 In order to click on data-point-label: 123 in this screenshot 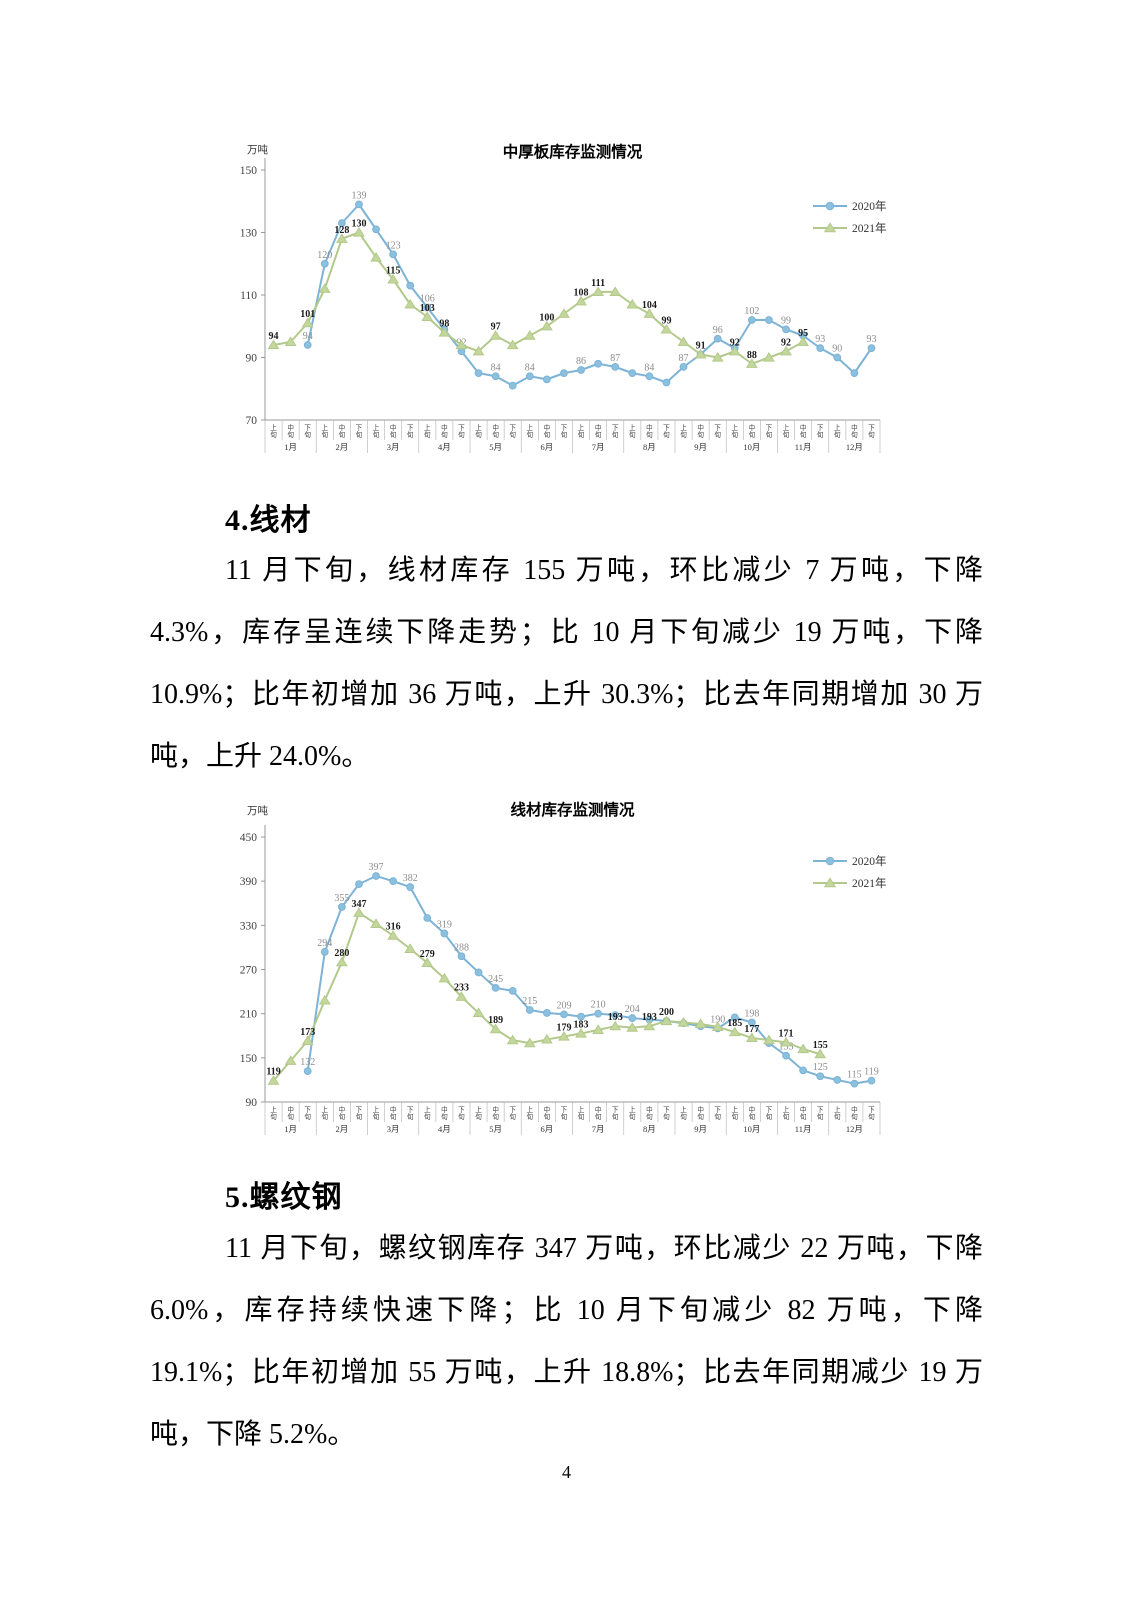, I will do `click(393, 245)`.